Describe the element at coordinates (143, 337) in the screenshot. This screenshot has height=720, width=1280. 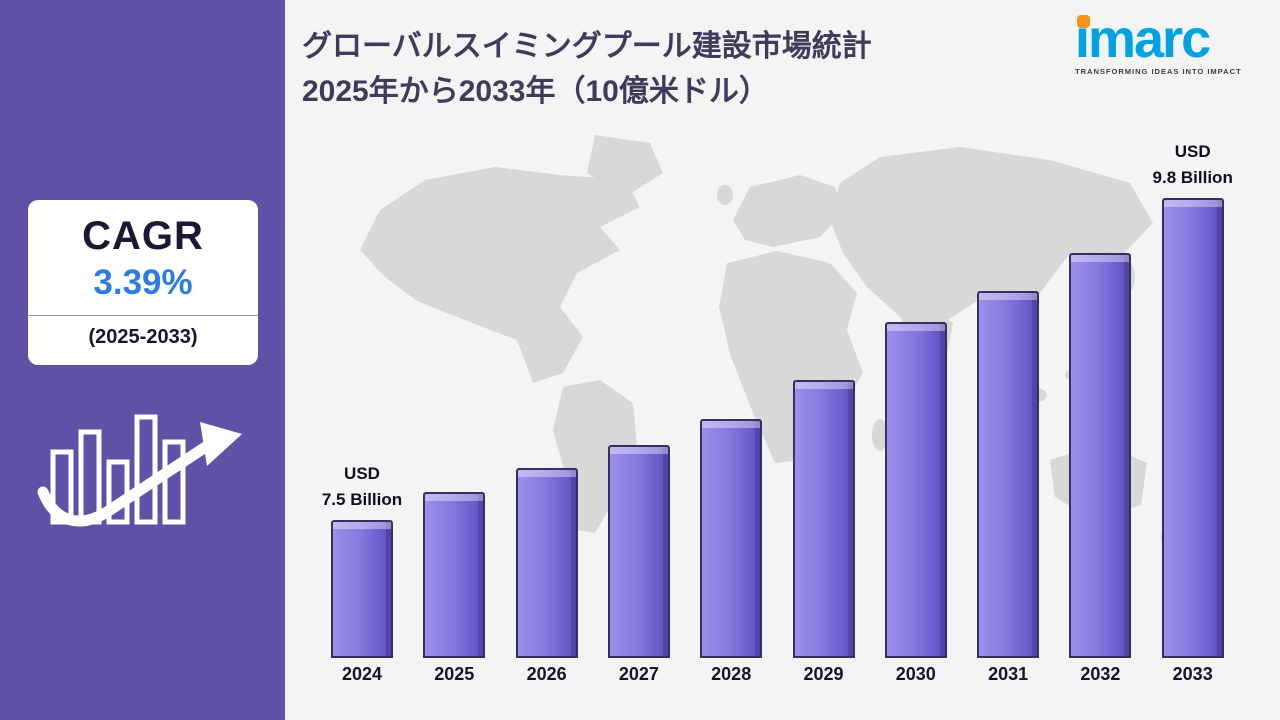
I see `cagr-period: (2025-2033)` at that location.